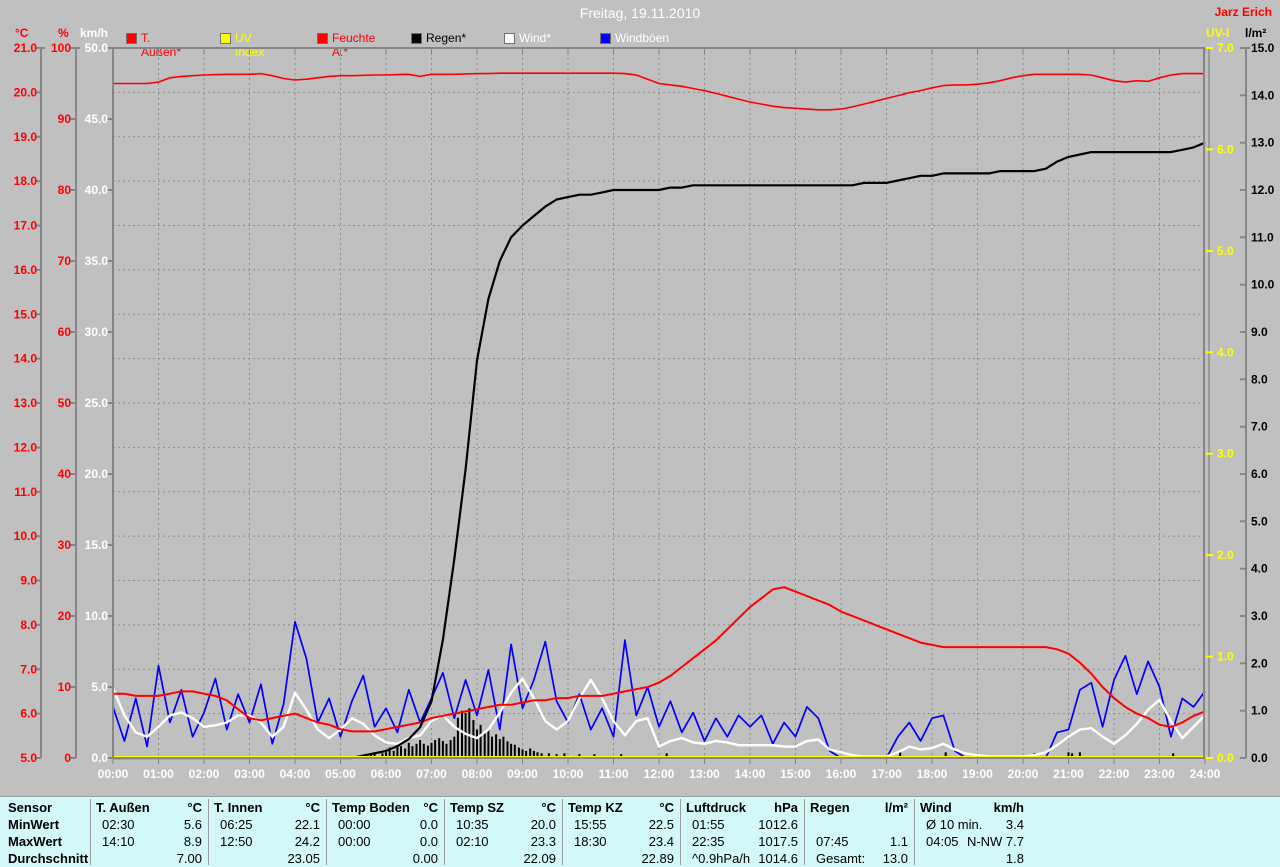 The image size is (1280, 867). I want to click on svg-text: 14:00, so click(750, 774).